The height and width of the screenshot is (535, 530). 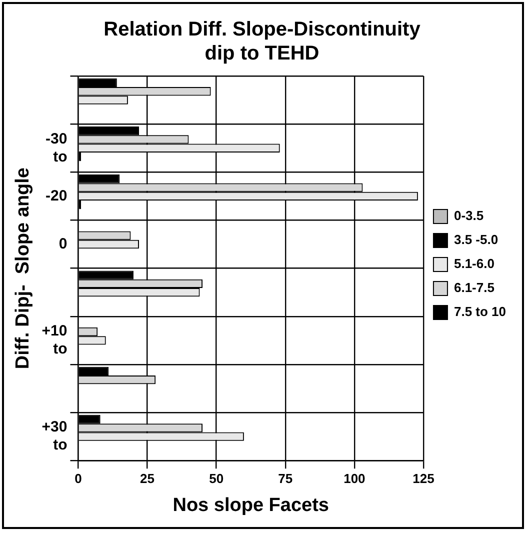 What do you see at coordinates (78, 478) in the screenshot?
I see `x-tick-label: 0` at bounding box center [78, 478].